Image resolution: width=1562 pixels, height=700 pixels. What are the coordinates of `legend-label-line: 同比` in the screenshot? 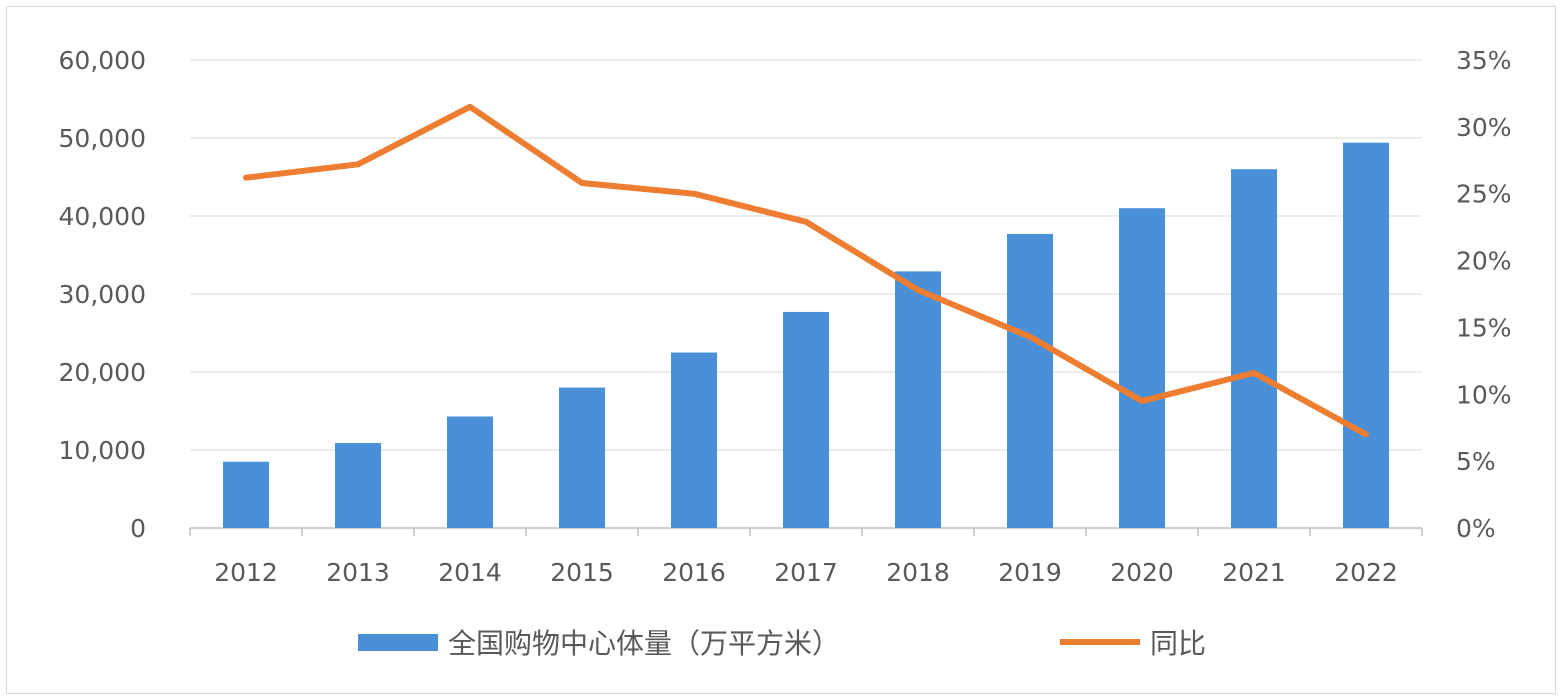 It's located at (1178, 643).